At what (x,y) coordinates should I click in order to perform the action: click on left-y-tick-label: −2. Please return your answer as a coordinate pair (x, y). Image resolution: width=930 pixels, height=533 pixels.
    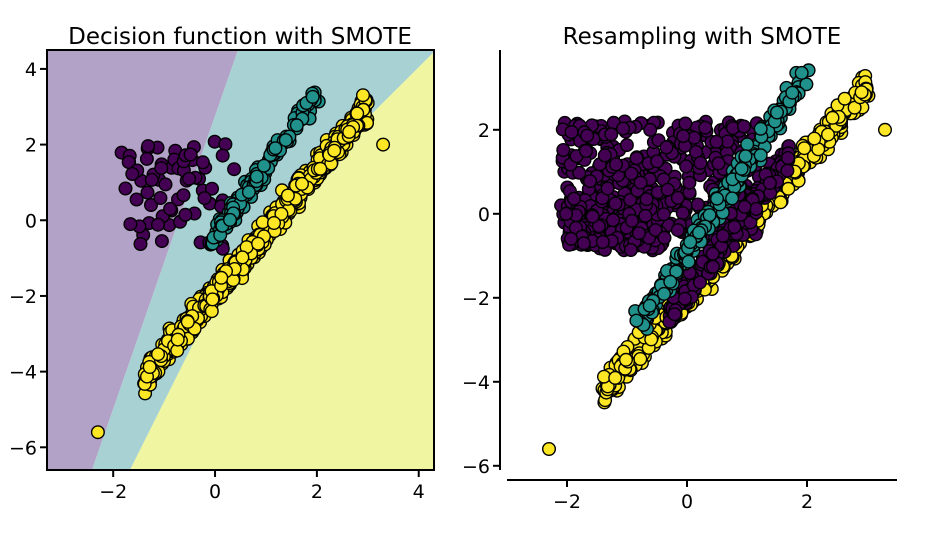
    Looking at the image, I should click on (23, 297).